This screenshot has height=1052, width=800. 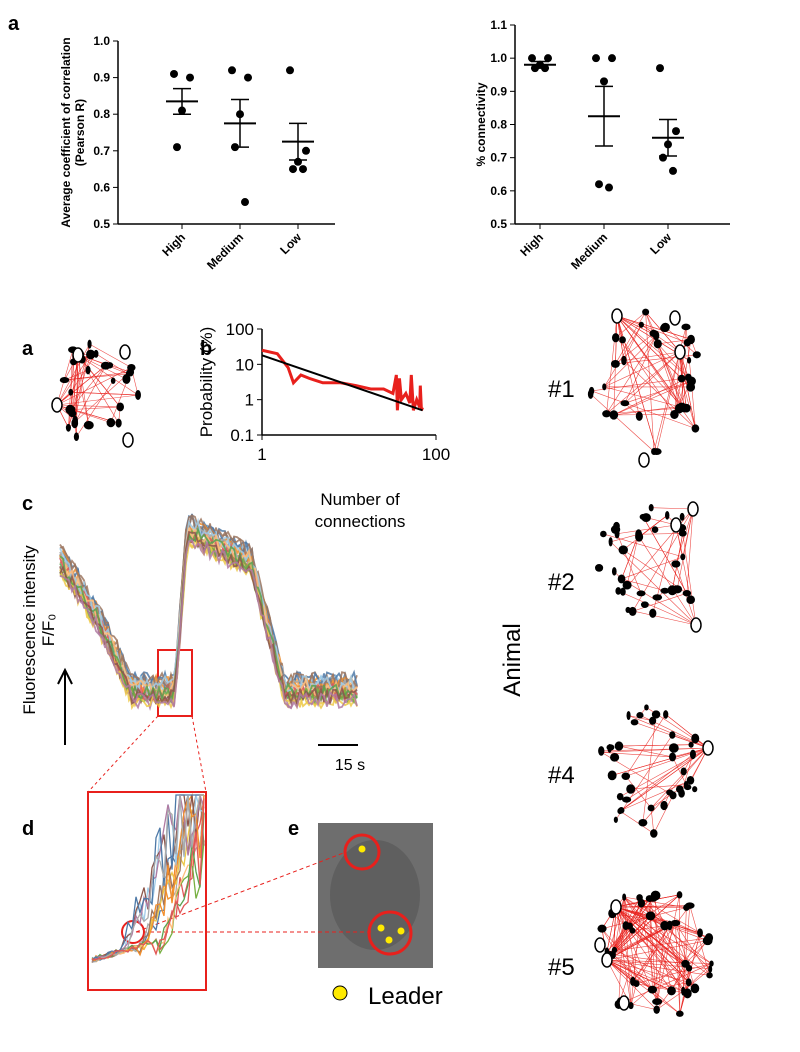 I want to click on y-tick-label: 100, so click(x=240, y=329).